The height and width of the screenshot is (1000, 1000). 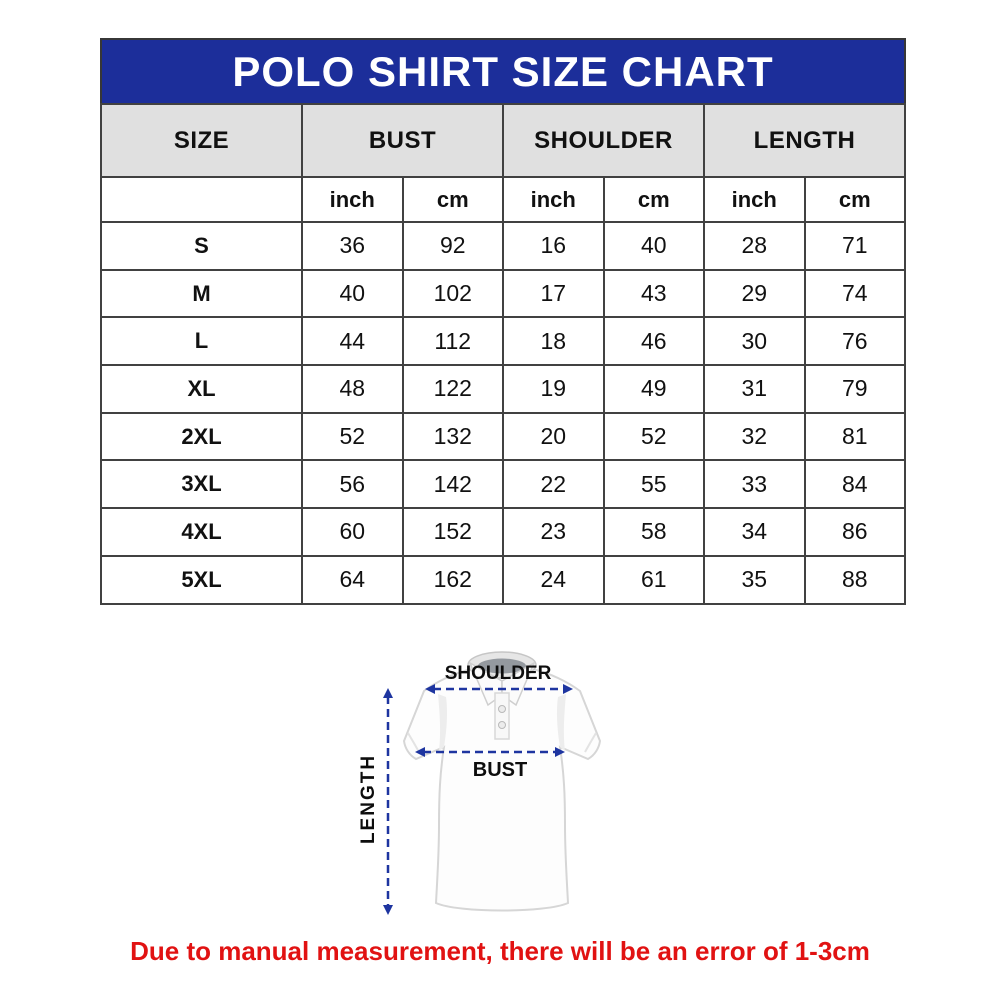 I want to click on cell-value: 43, so click(x=653, y=293).